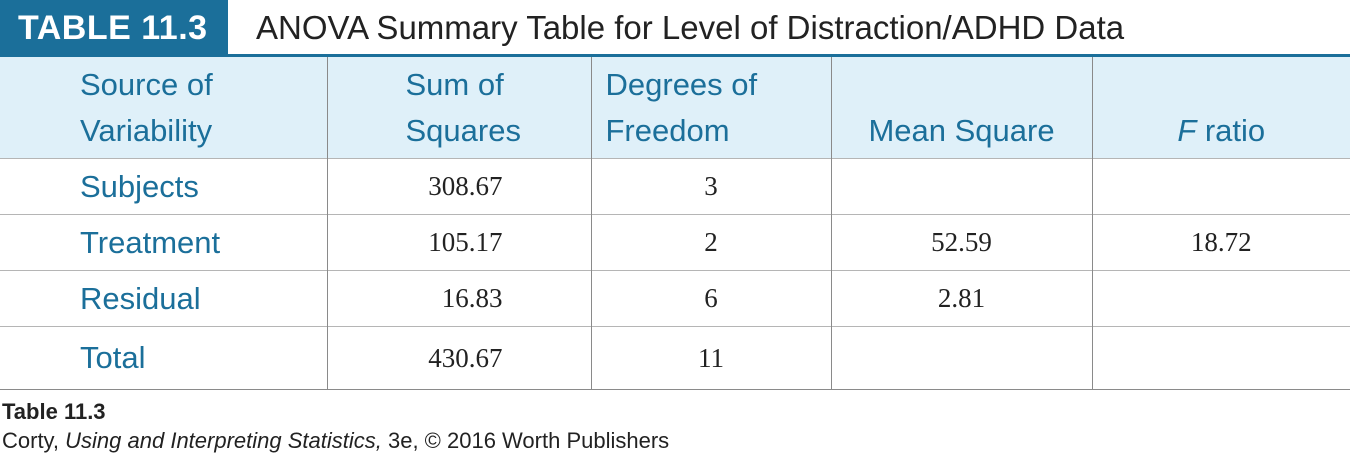  I want to click on cell-mean-square: 52.59, so click(961, 242).